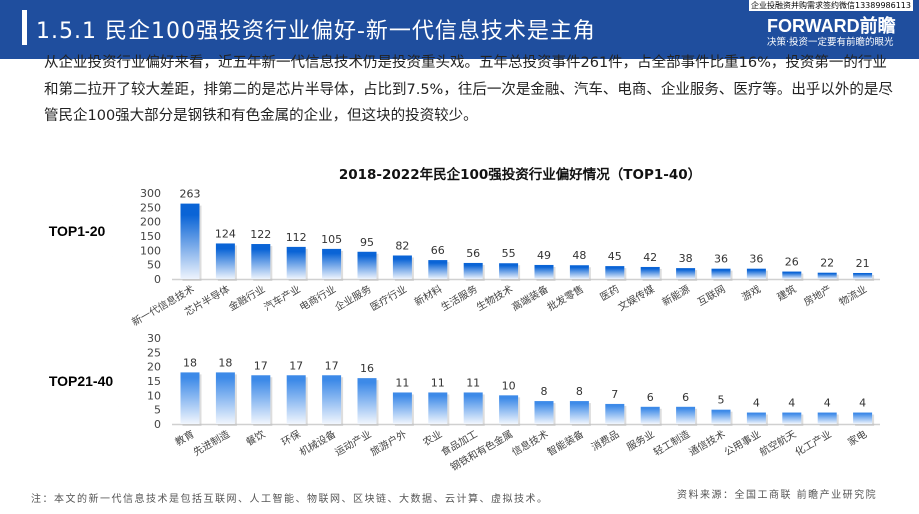 The image size is (919, 514). Describe the element at coordinates (331, 239) in the screenshot. I see `bar-value-label: 105` at that location.